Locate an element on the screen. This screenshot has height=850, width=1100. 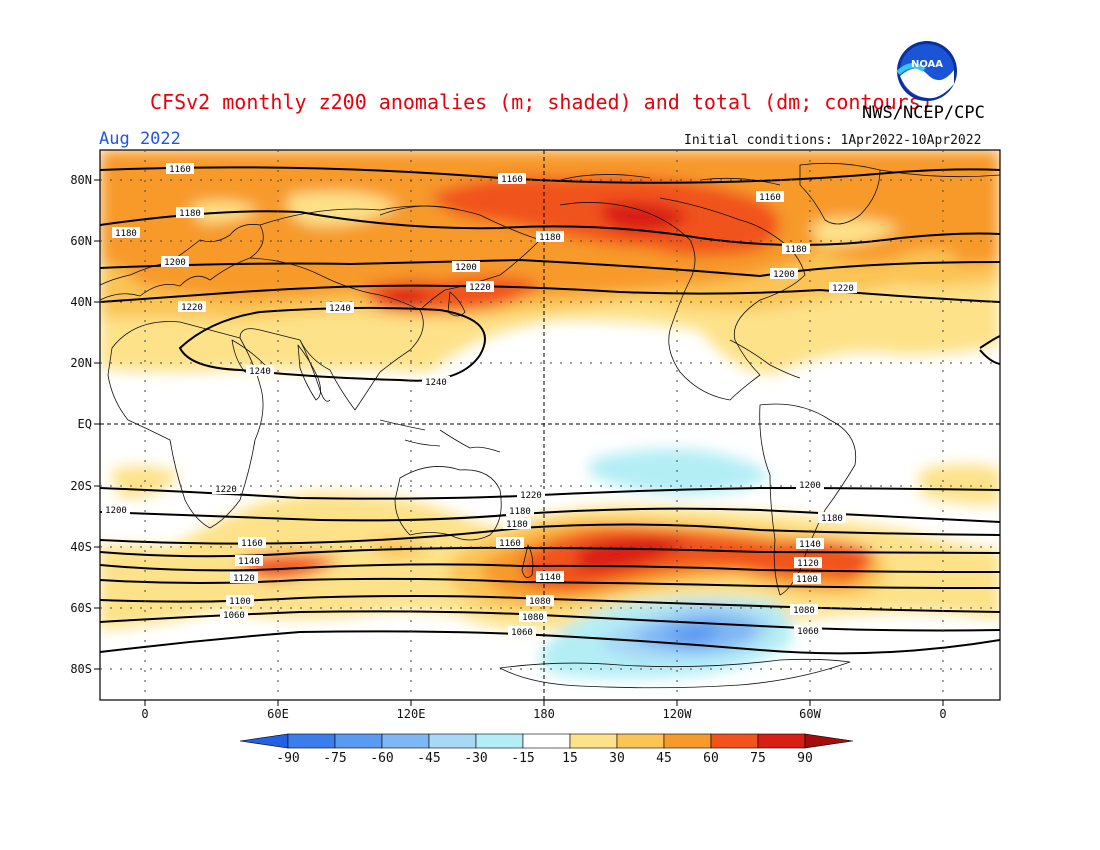
lon-label: 60E is located at coordinates (278, 714).